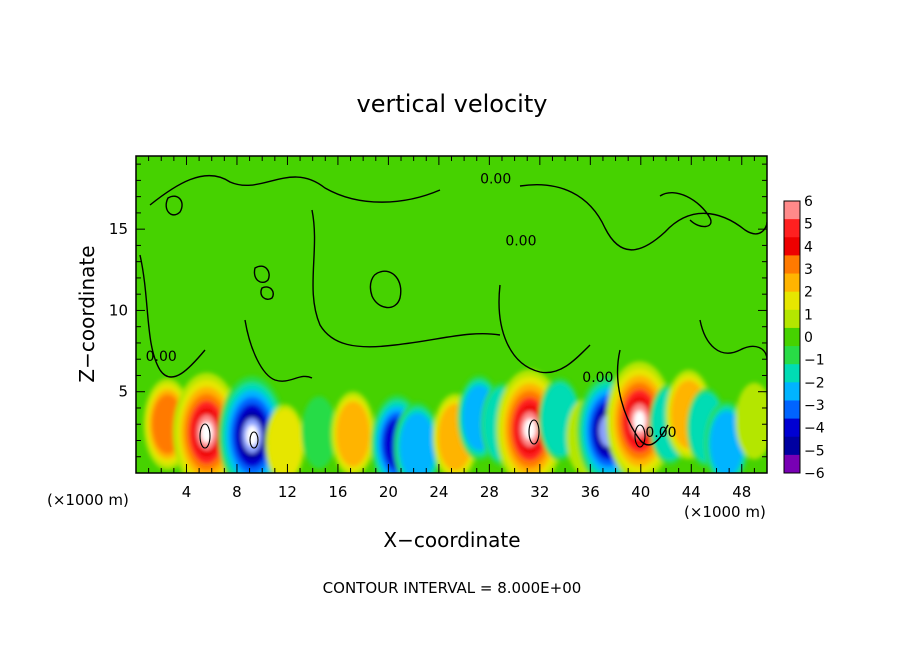 The width and height of the screenshot is (904, 654). I want to click on colorbar-label: −1, so click(814, 361).